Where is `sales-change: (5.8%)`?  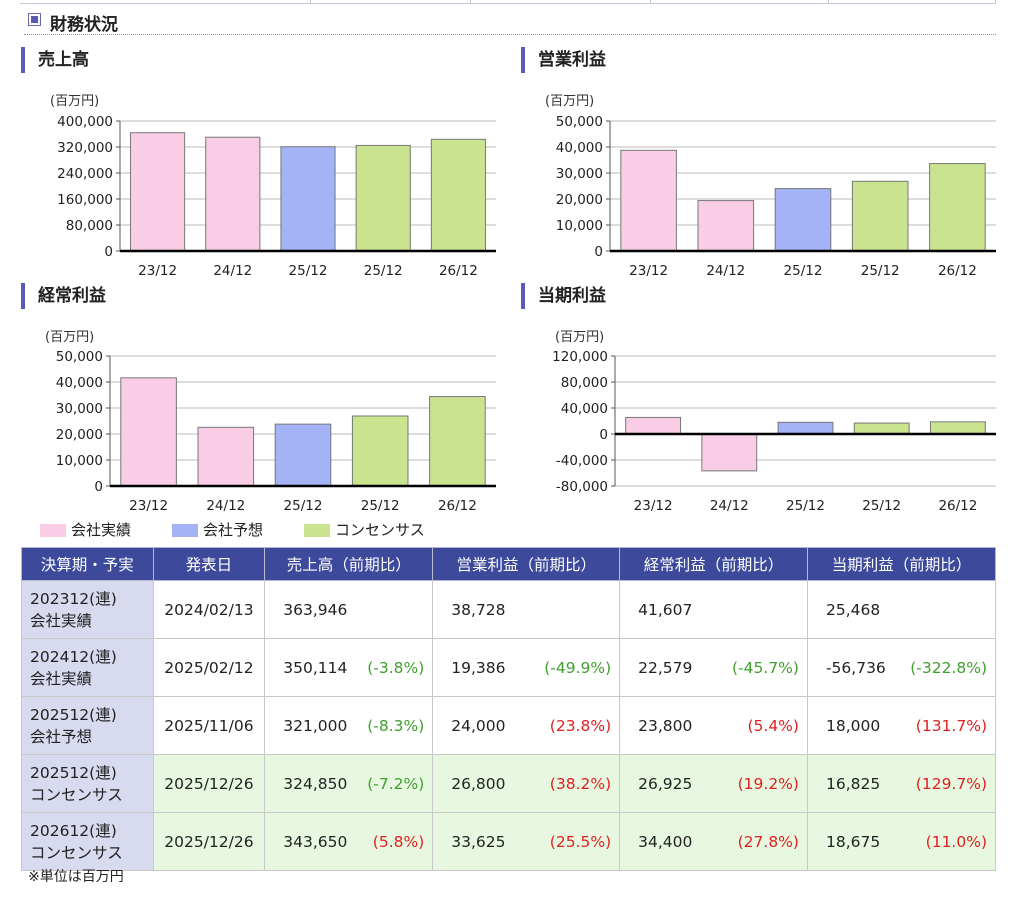 sales-change: (5.8%) is located at coordinates (398, 841).